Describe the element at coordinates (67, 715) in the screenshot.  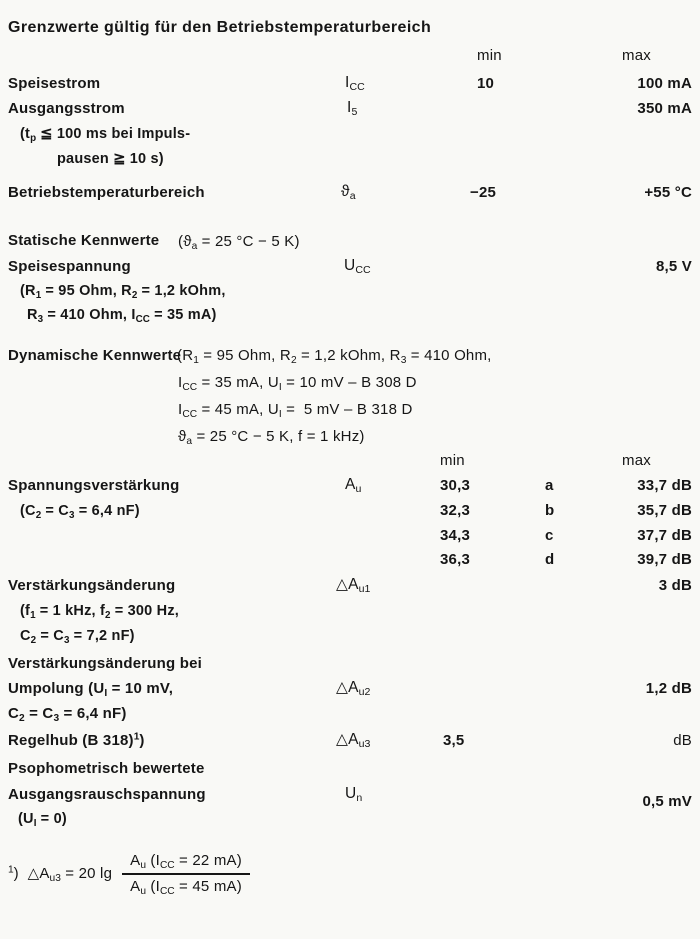
I see `row-au2-label-line3: C2 = C3 = 6,4 nF)` at that location.